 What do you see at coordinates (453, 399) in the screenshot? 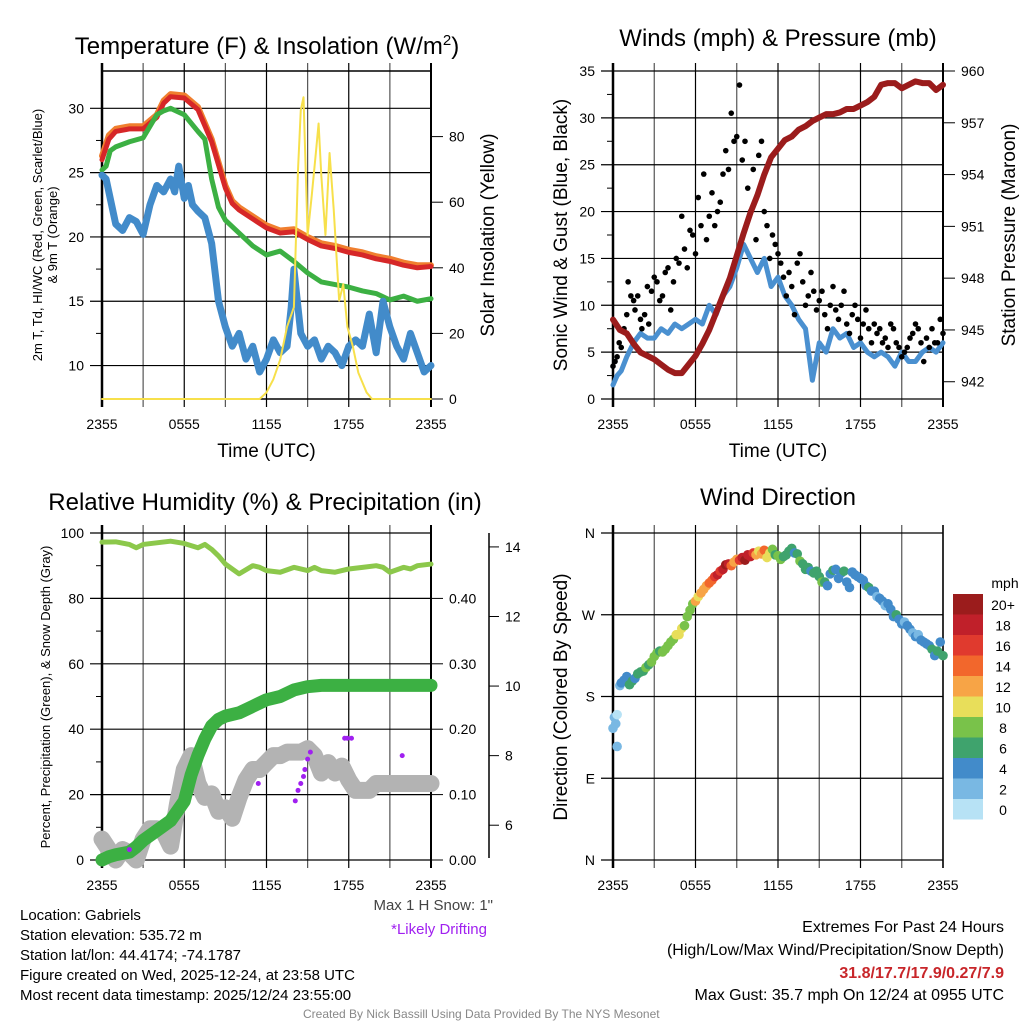
I see `right-tick-label: 0` at bounding box center [453, 399].